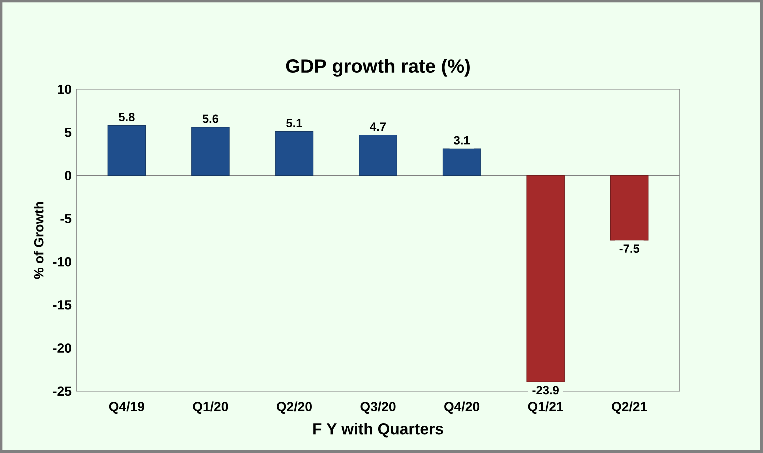 This screenshot has height=453, width=763. I want to click on y-axis-title: % of Growth, so click(39, 241).